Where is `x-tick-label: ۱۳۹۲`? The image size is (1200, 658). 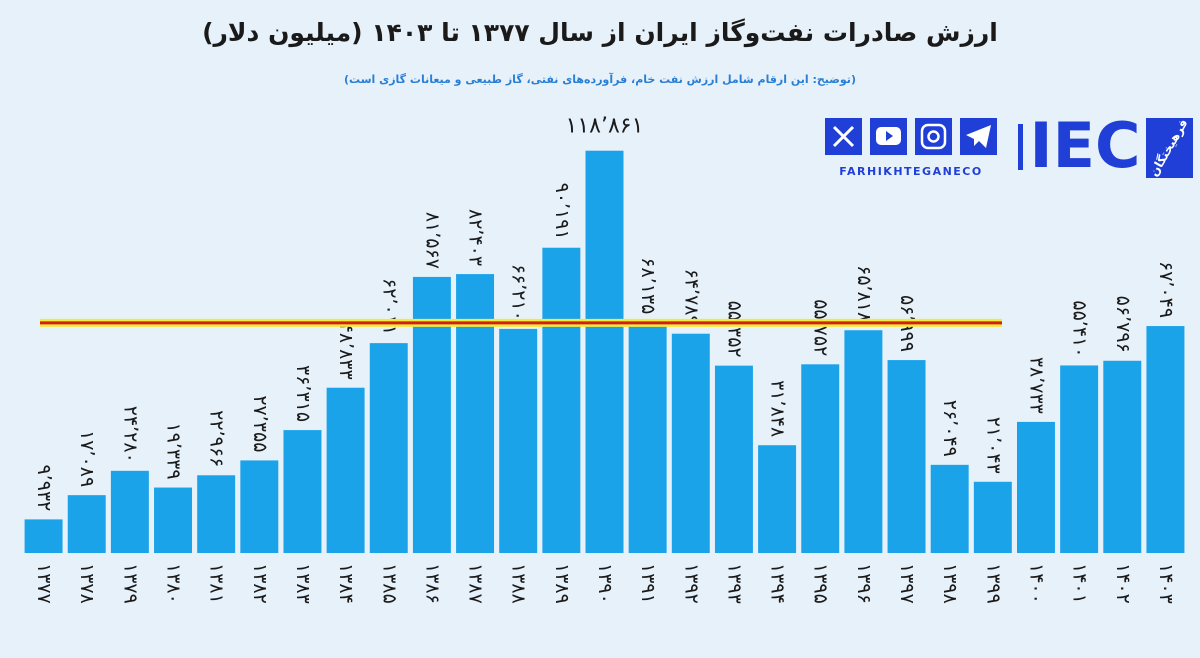 x-tick-label: ۱۳۹۲ is located at coordinates (691, 583).